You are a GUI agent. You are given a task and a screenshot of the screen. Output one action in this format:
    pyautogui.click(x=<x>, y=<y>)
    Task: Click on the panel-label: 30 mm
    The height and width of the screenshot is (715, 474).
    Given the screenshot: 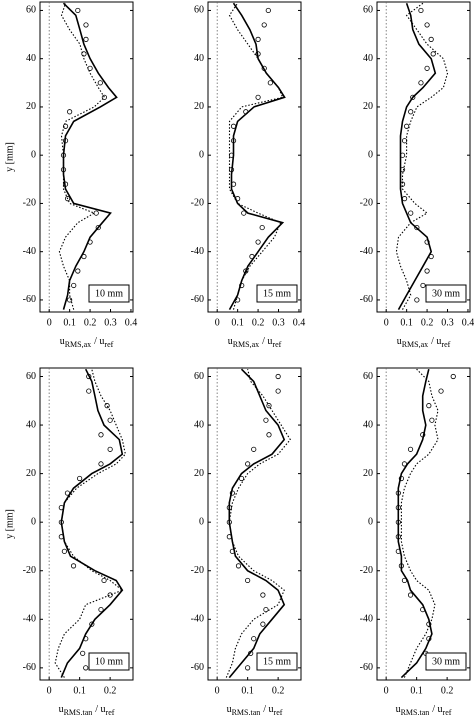 What is the action you would take?
    pyautogui.click(x=446, y=293)
    